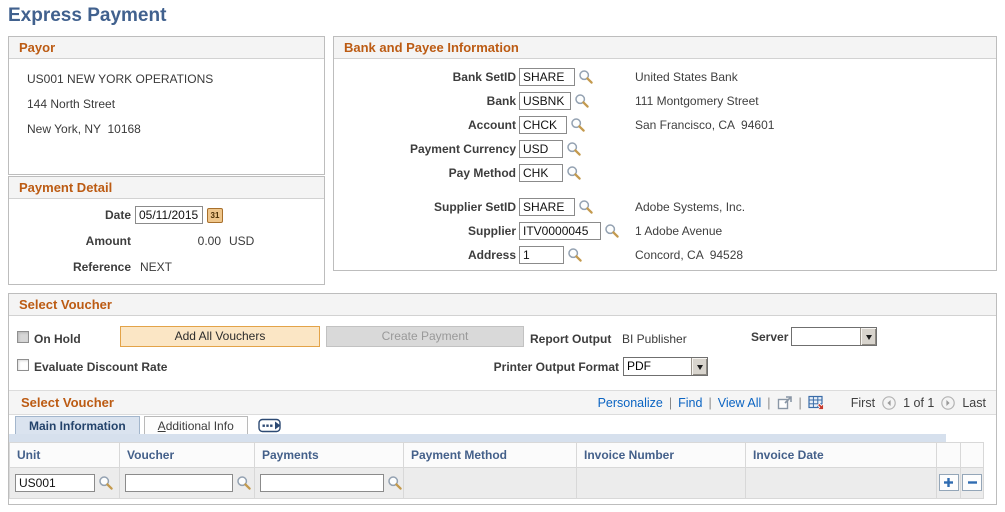 This screenshot has width=1005, height=512. What do you see at coordinates (490, 483) in the screenshot?
I see `payment-method-cell` at bounding box center [490, 483].